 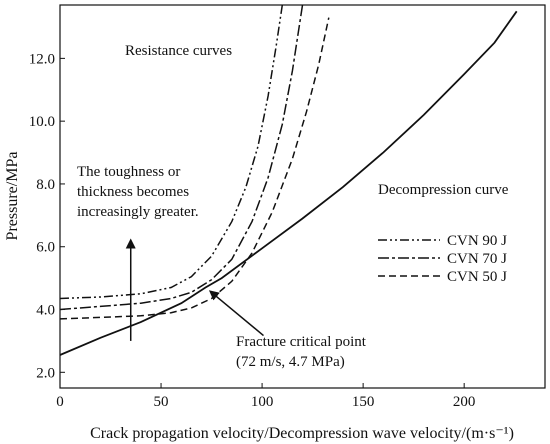 I want to click on y-tick-label: 4.0, so click(x=45, y=311).